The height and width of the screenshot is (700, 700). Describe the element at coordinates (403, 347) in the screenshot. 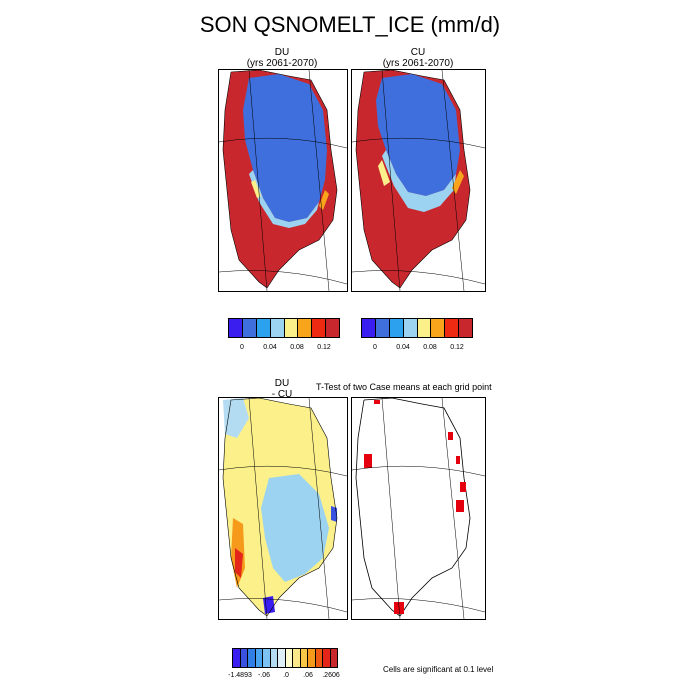

I see `colorbar-cu-tick: 0.04` at that location.